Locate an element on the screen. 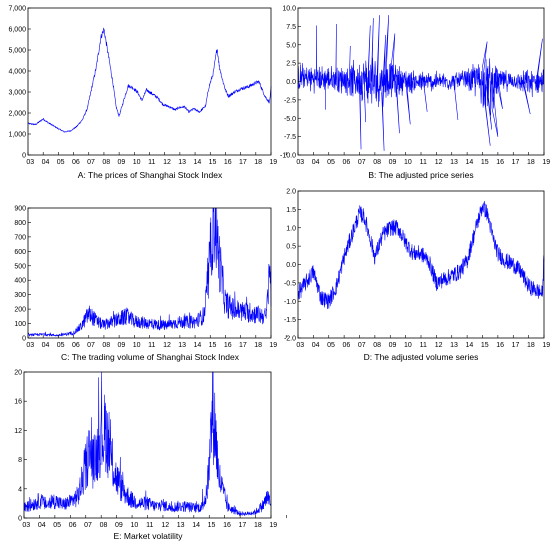 The image size is (550, 547). y-tick-label: -2.0 is located at coordinates (290, 339).